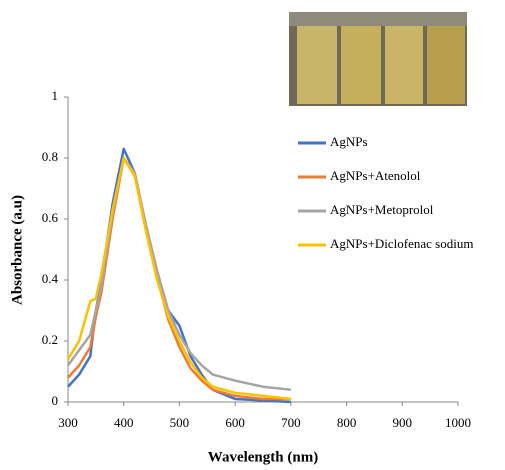 The height and width of the screenshot is (470, 505). I want to click on y-tick-label: 0.4, so click(50, 278).